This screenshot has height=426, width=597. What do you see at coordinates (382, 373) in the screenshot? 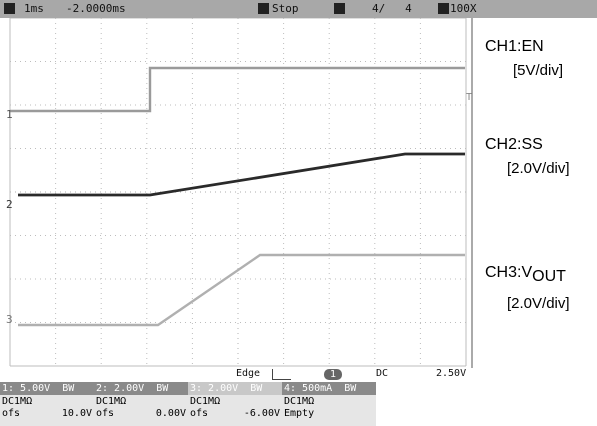
I see `trigger-coupling: DC` at bounding box center [382, 373].